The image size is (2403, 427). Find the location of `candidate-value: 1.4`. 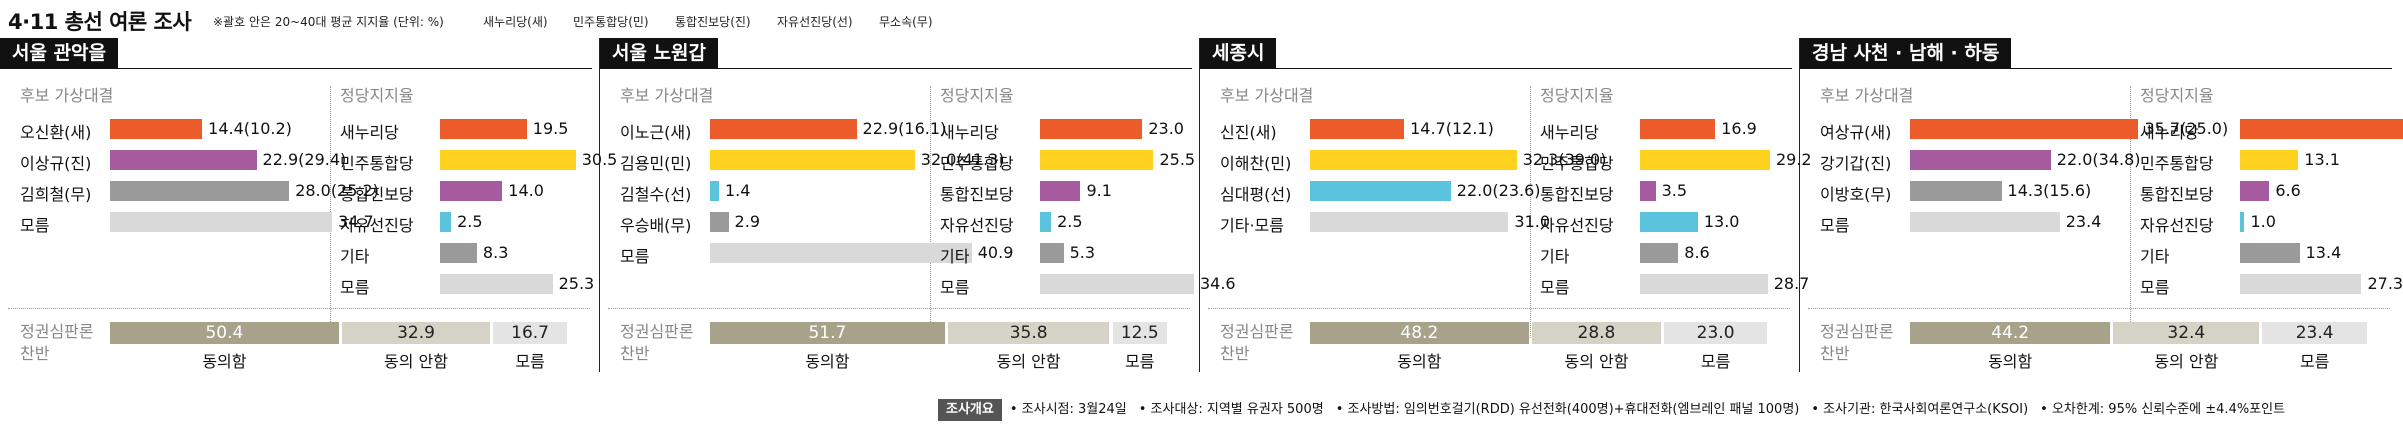

candidate-value: 1.4 is located at coordinates (737, 190).